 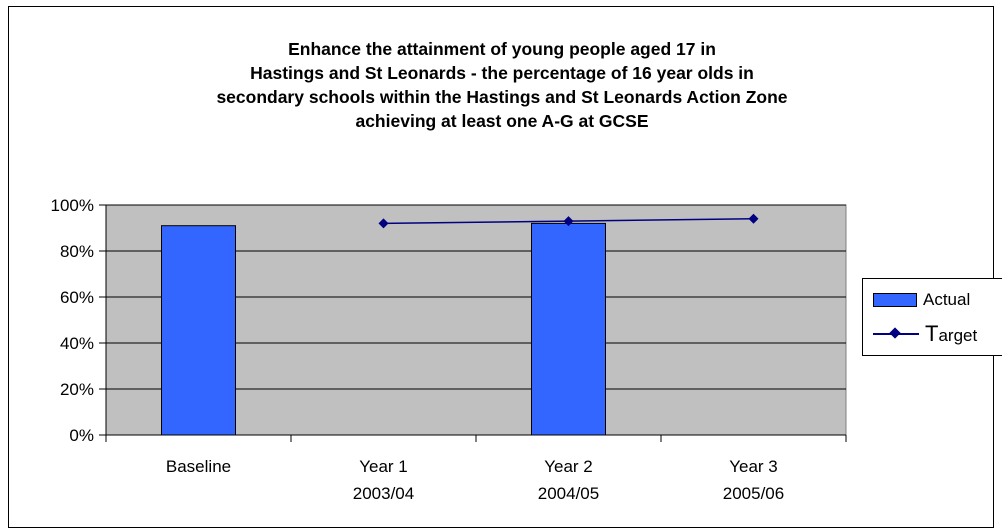 What do you see at coordinates (896, 334) in the screenshot?
I see `legend-swatch-target` at bounding box center [896, 334].